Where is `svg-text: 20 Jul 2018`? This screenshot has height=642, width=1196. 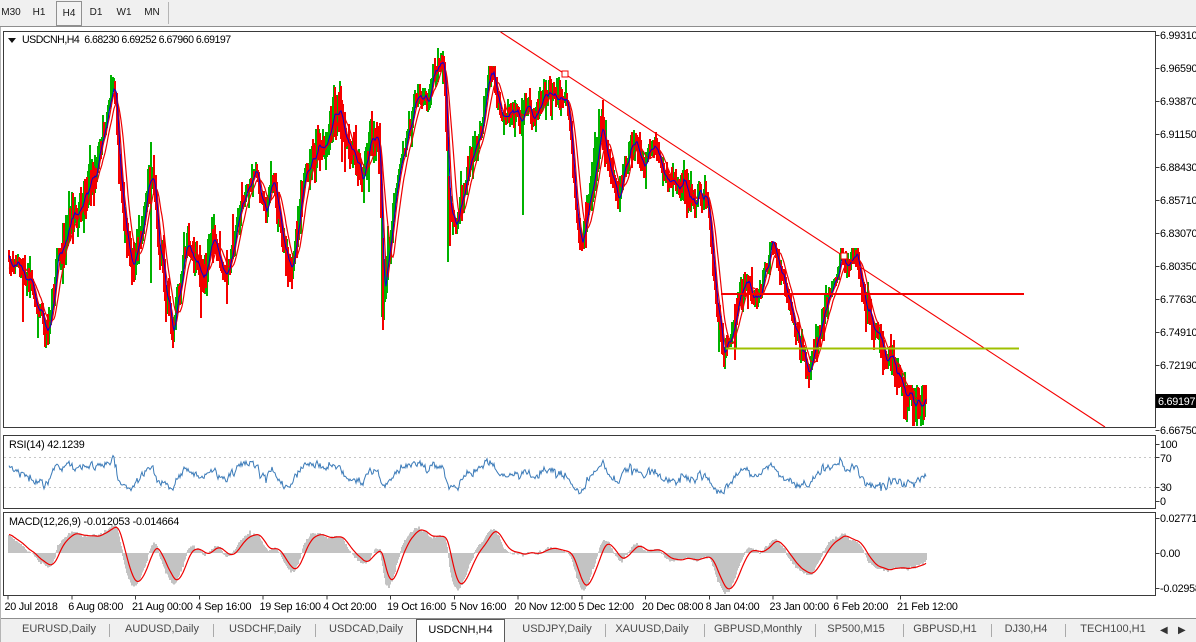
svg-text: 20 Jul 2018 is located at coordinates (31, 607).